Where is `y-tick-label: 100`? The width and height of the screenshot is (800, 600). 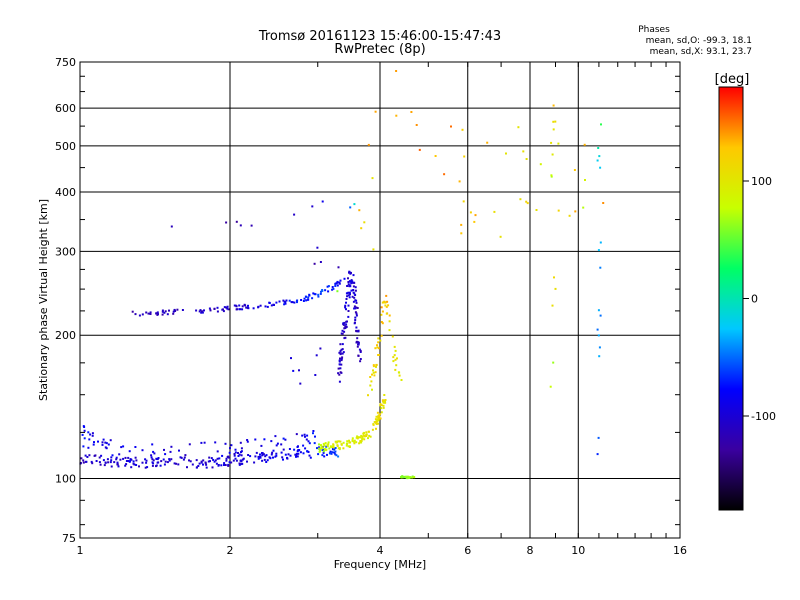
y-tick-label: 100 is located at coordinates (65, 479).